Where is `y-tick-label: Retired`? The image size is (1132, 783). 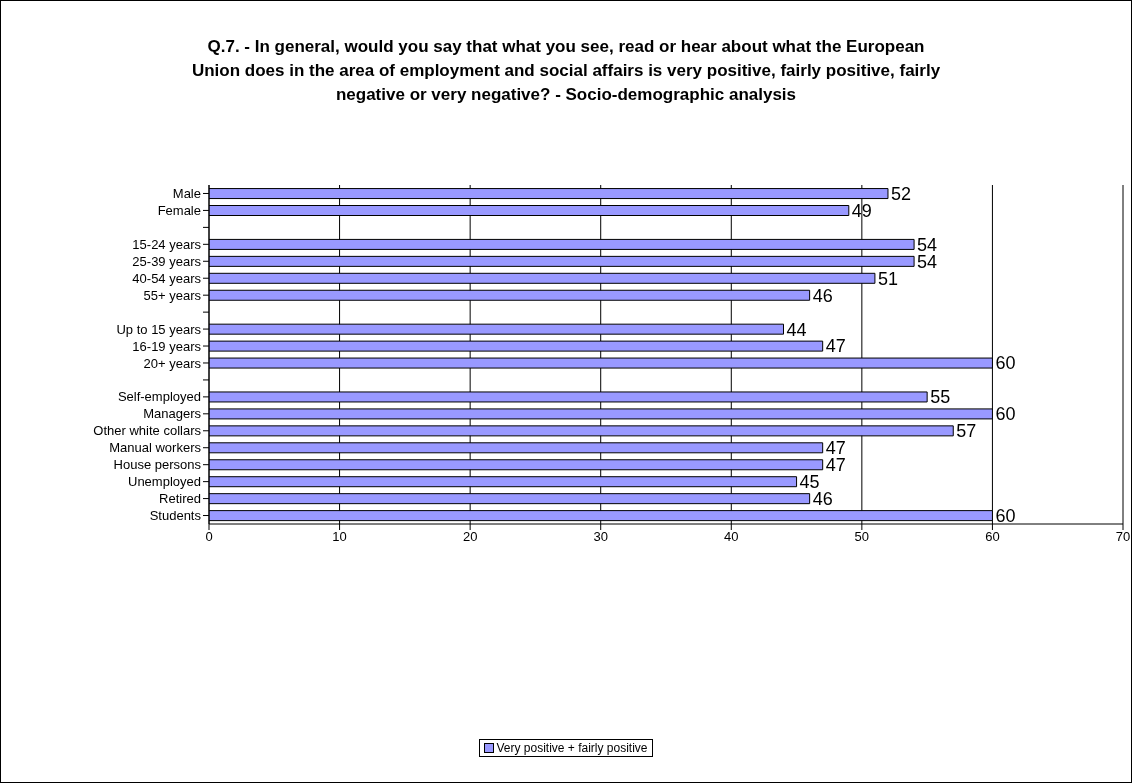 y-tick-label: Retired is located at coordinates (180, 499).